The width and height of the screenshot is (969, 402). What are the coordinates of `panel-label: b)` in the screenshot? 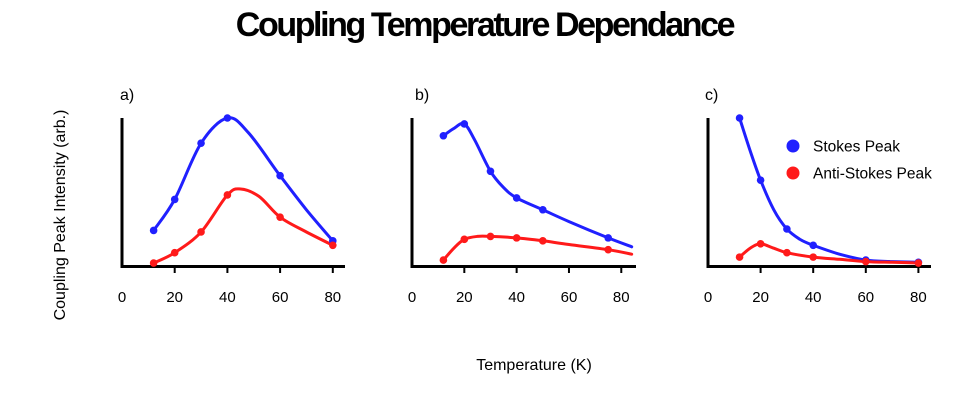 It's located at (422, 95).